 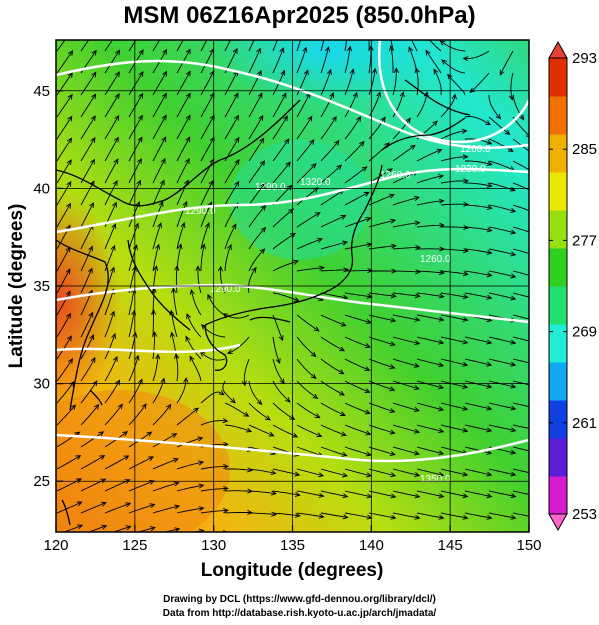 What do you see at coordinates (584, 240) in the screenshot?
I see `colorbar-tick-label: 277` at bounding box center [584, 240].